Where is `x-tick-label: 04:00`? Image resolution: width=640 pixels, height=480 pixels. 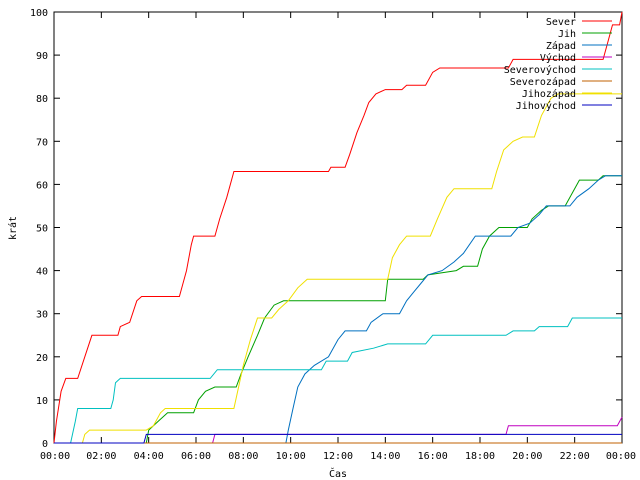
x-tick-label: 04:00 is located at coordinates (149, 456).